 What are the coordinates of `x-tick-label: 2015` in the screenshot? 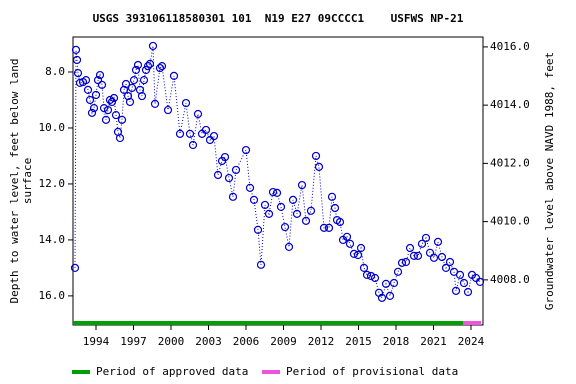 It's located at (358, 341).